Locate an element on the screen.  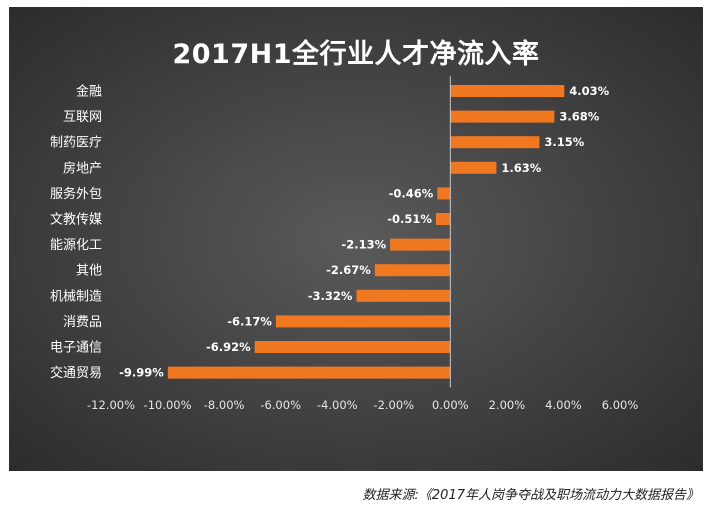
value-label: -6.17% is located at coordinates (249, 321).